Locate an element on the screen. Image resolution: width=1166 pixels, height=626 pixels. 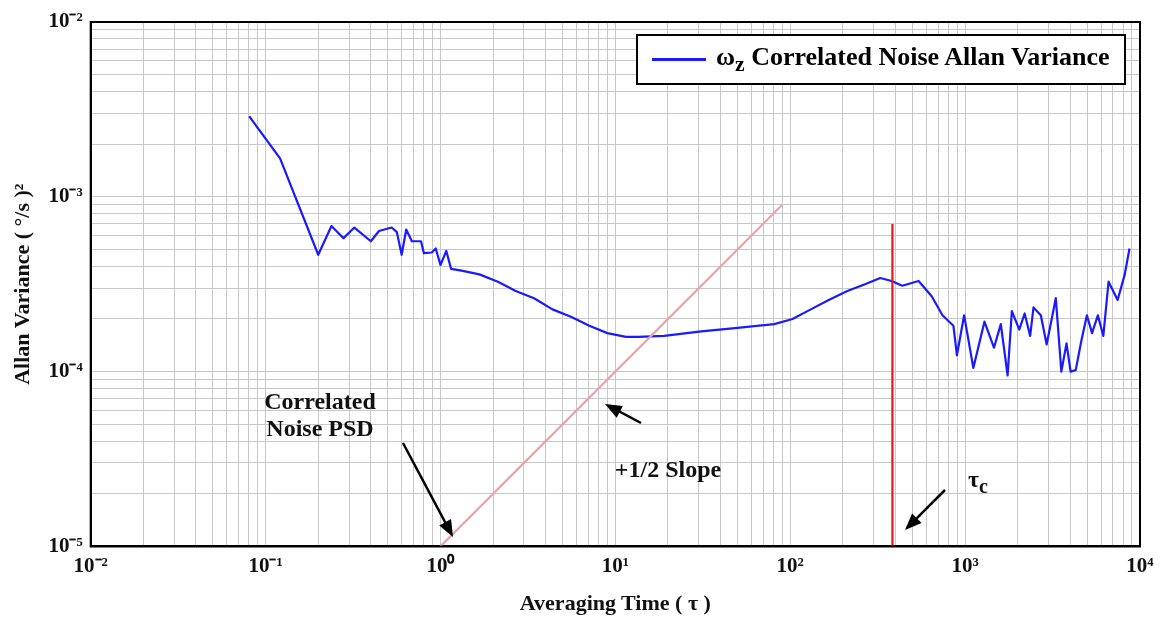
x-tick-label: 10¹ is located at coordinates (615, 565).